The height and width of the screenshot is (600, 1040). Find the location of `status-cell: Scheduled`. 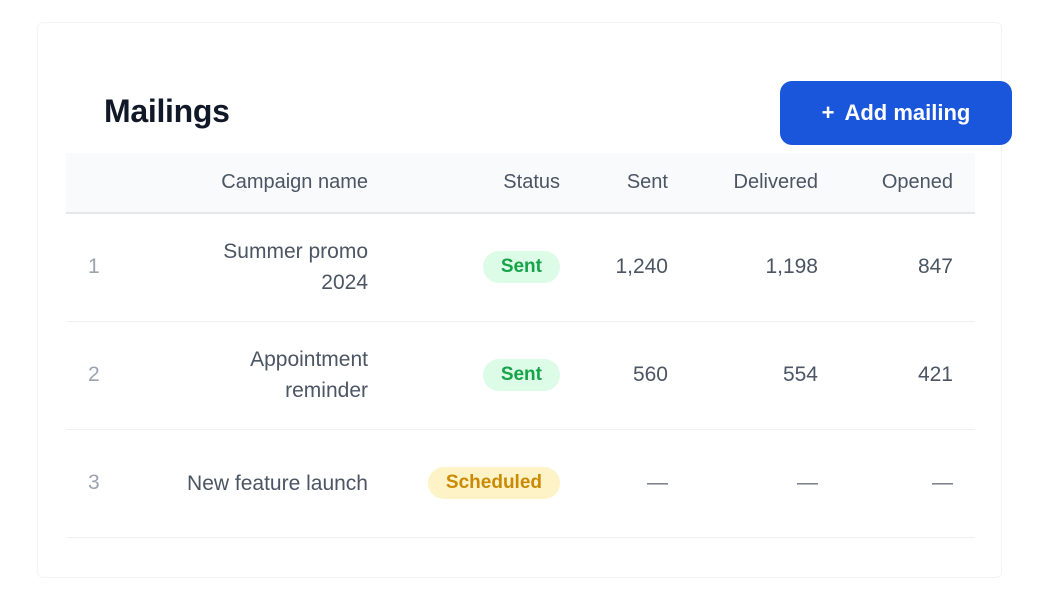

status-cell: Scheduled is located at coordinates (486, 483).